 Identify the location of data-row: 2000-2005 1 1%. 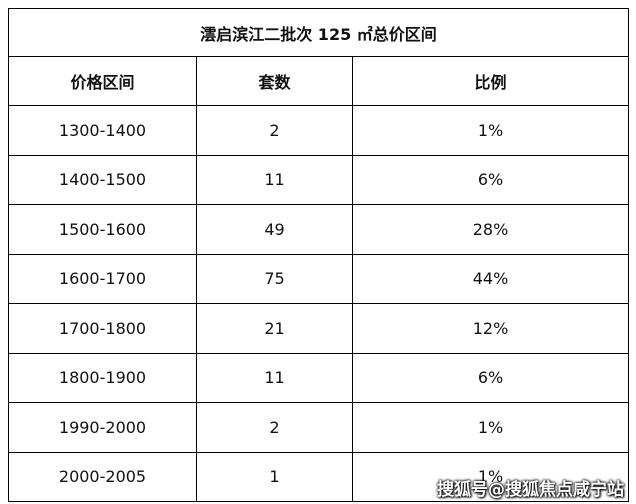
(319, 476).